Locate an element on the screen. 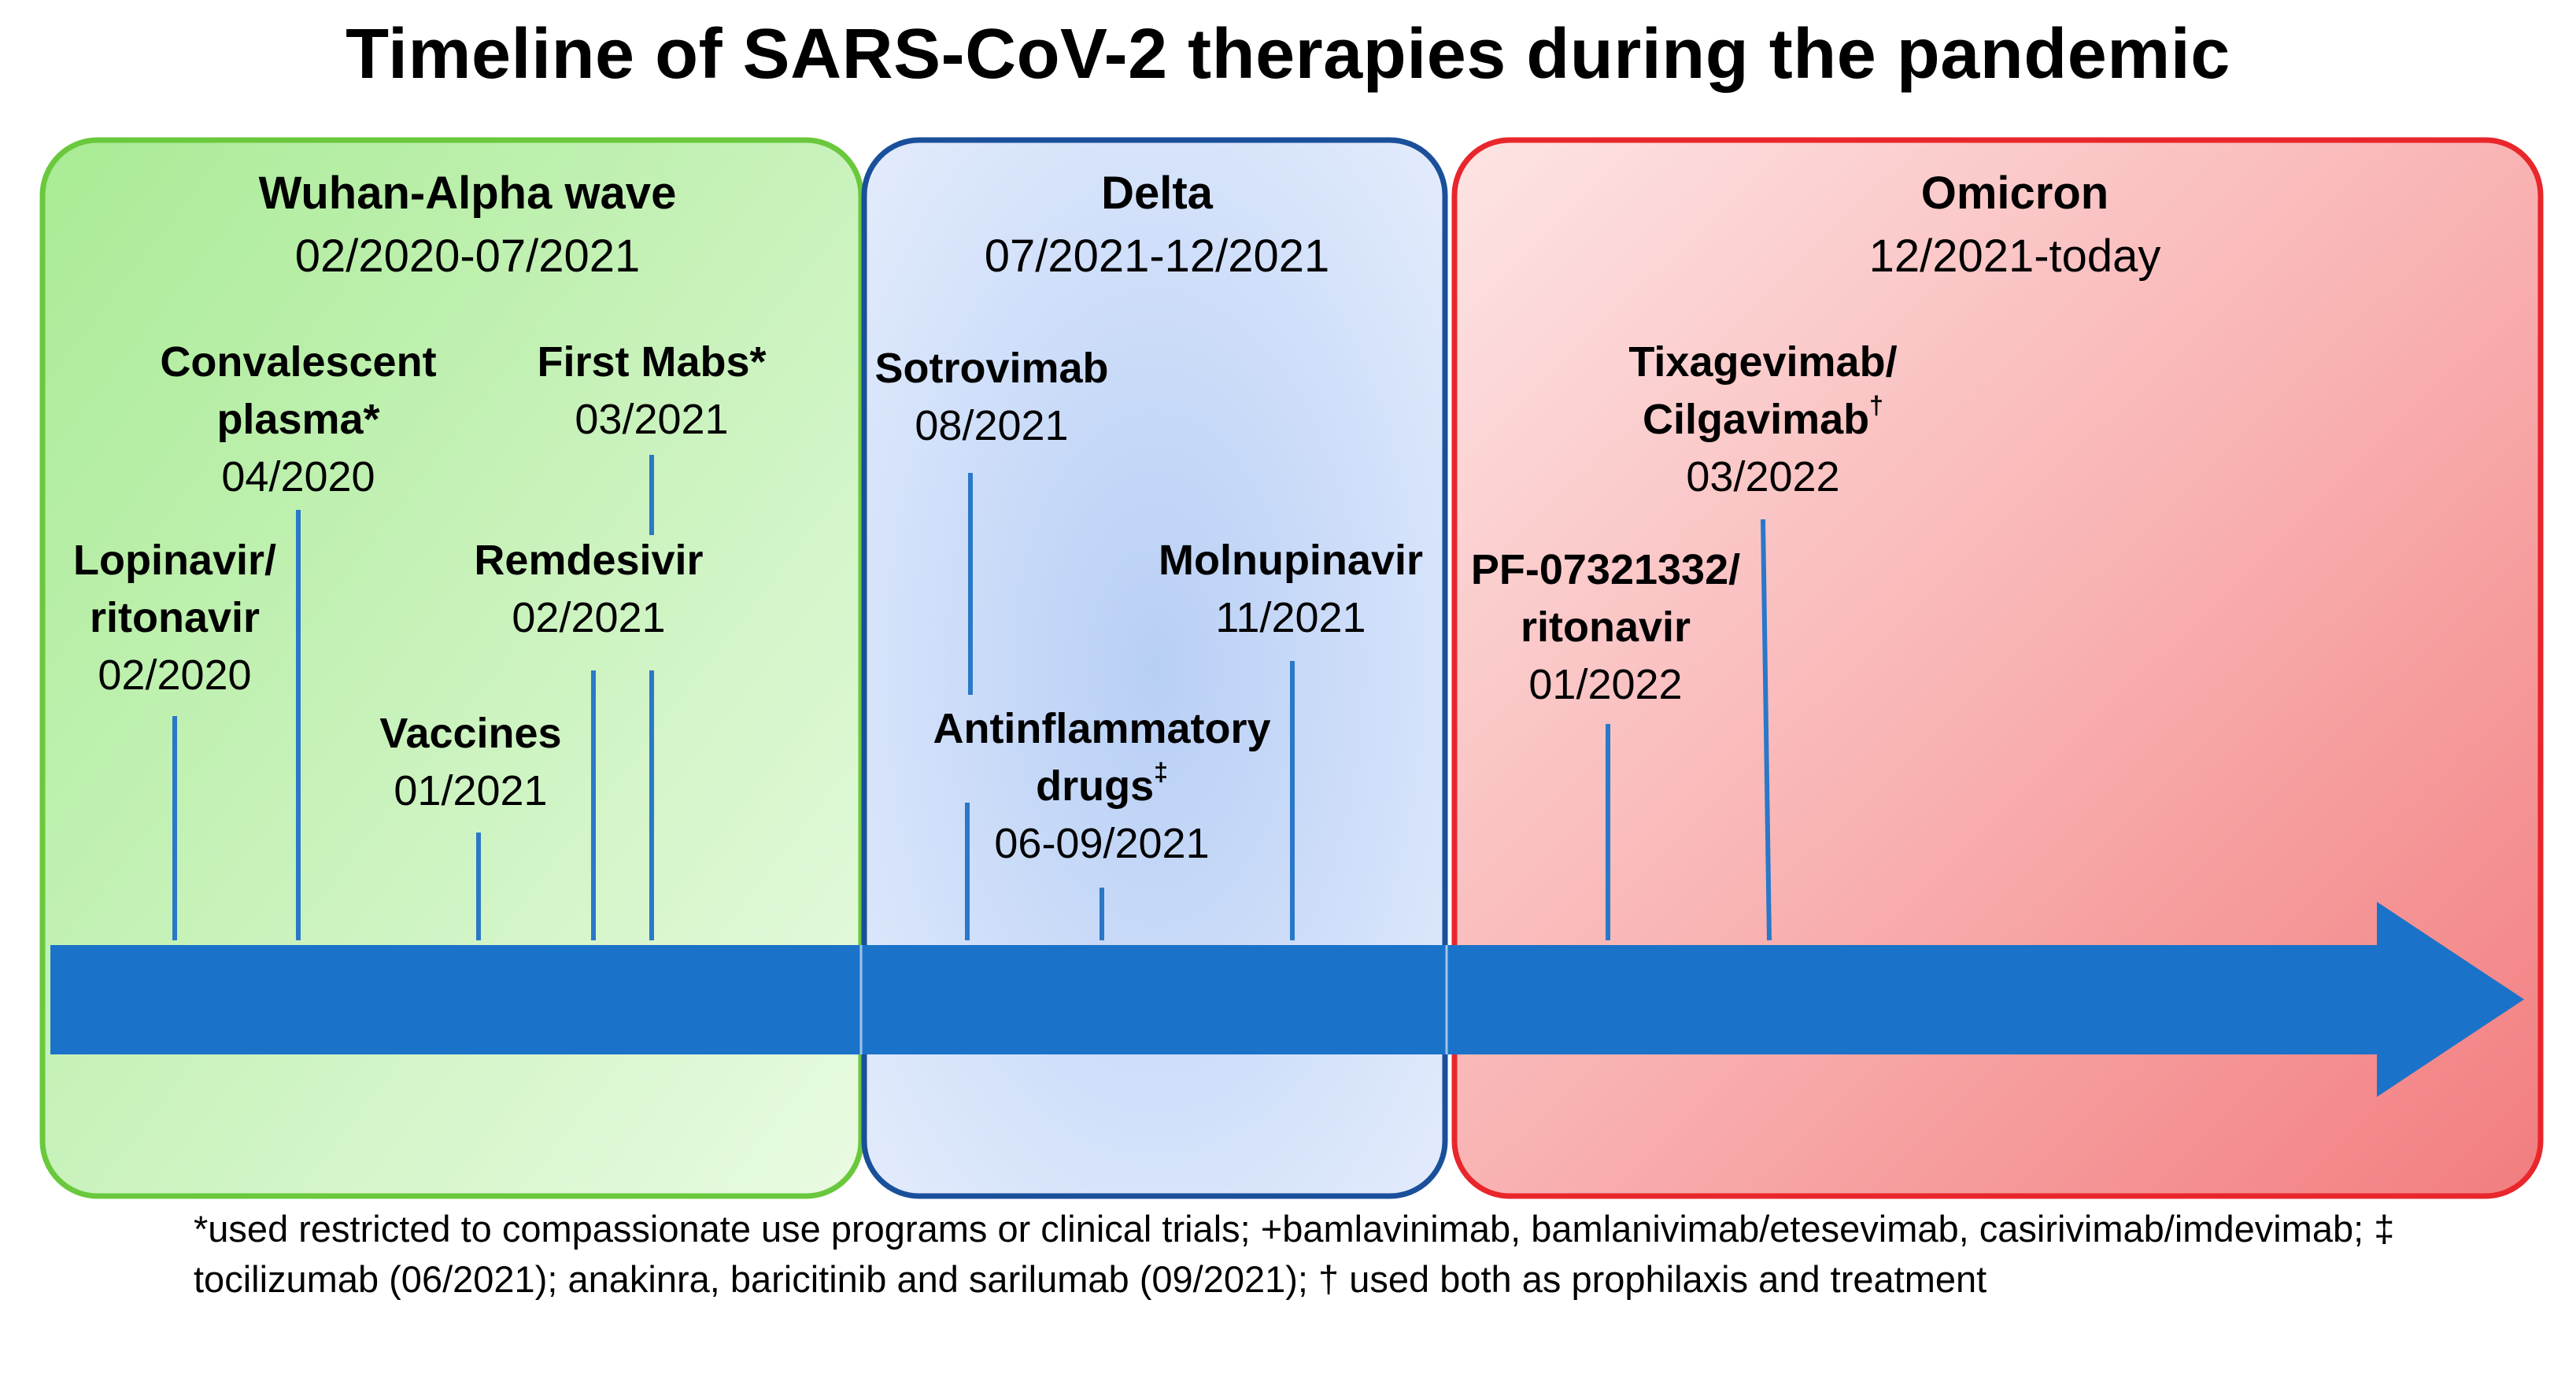 The image size is (2576, 1392). therapy-name: PF-07321332/ ritonavir is located at coordinates (1605, 598).